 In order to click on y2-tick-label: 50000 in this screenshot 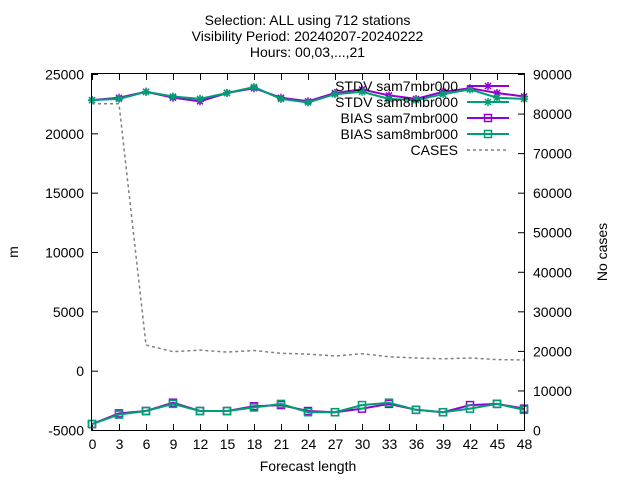, I will do `click(552, 233)`.